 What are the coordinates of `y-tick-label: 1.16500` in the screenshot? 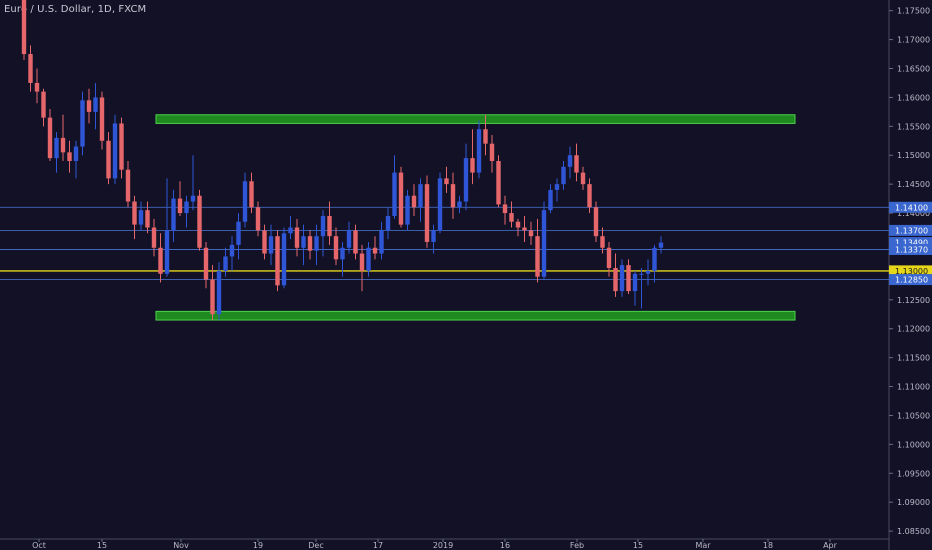 It's located at (913, 69).